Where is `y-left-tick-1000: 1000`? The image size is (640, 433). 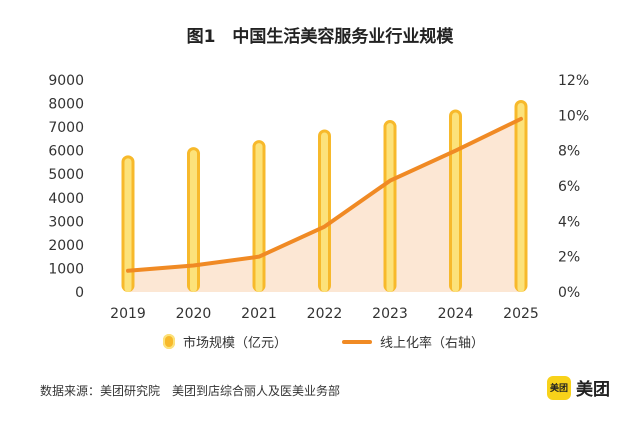 y-left-tick-1000: 1000 is located at coordinates (66, 269).